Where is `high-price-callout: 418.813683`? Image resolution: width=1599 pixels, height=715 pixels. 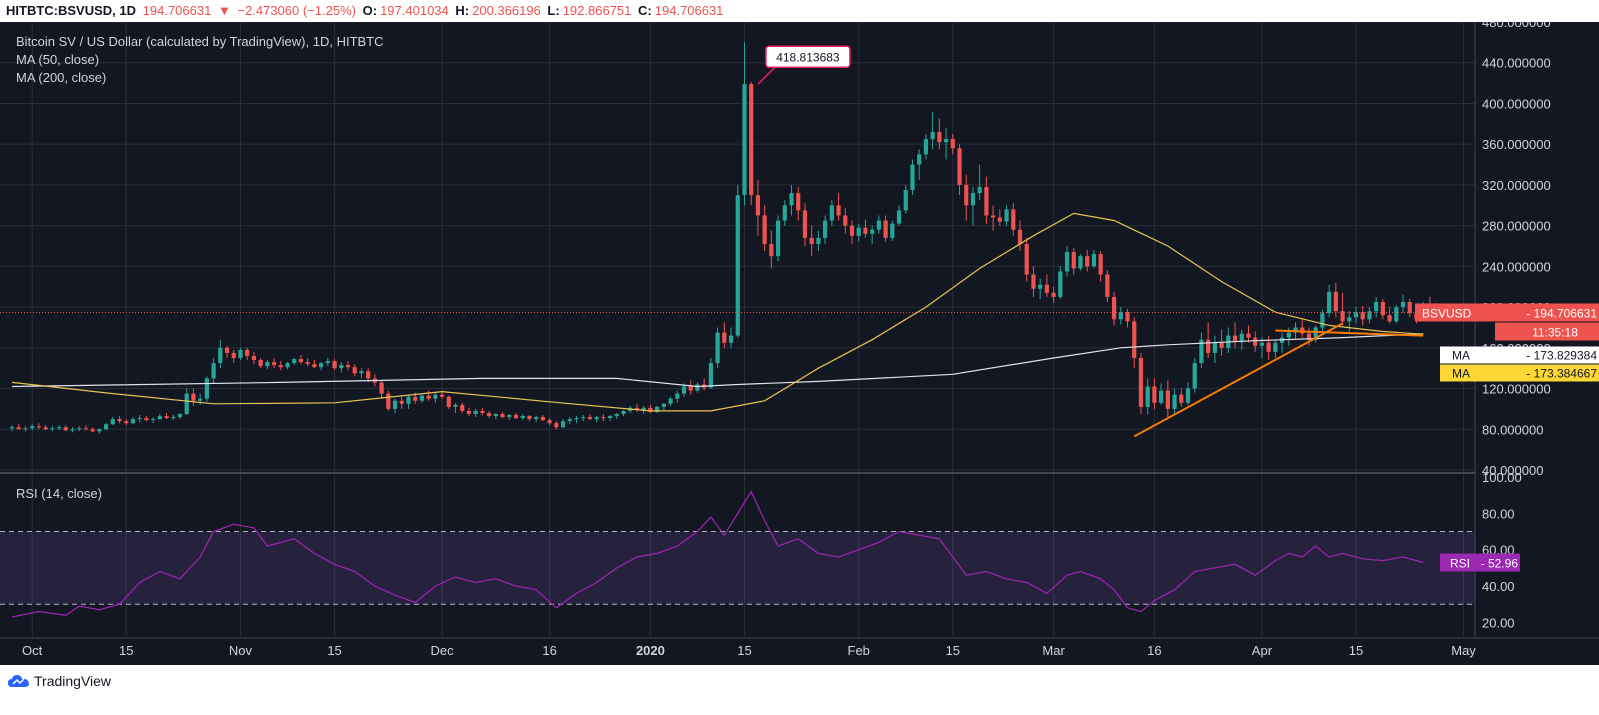
high-price-callout: 418.813683 is located at coordinates (808, 57).